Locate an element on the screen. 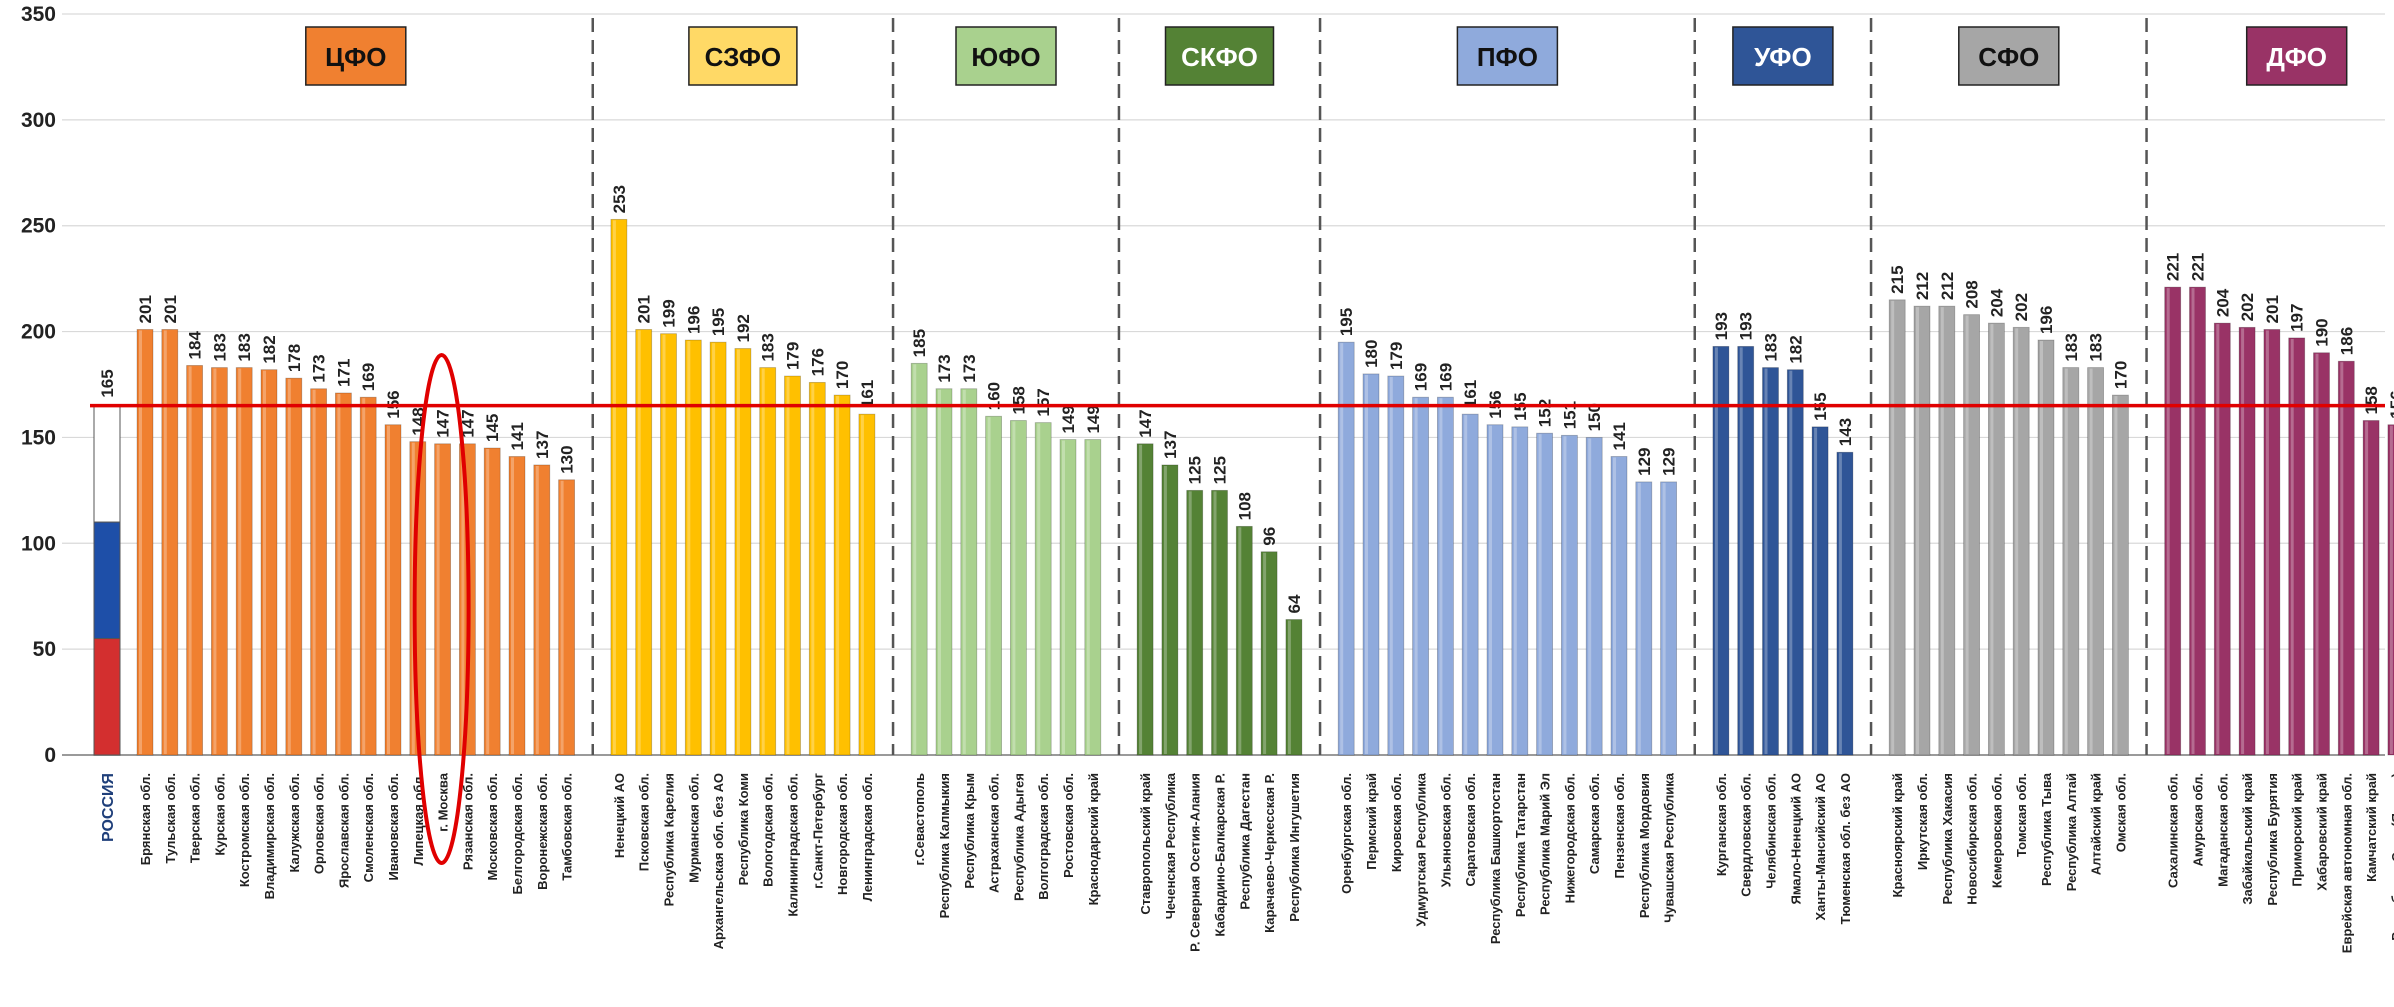 The width and height of the screenshot is (2394, 1007). moscow-highlight-ellipse is located at coordinates (441, 609).